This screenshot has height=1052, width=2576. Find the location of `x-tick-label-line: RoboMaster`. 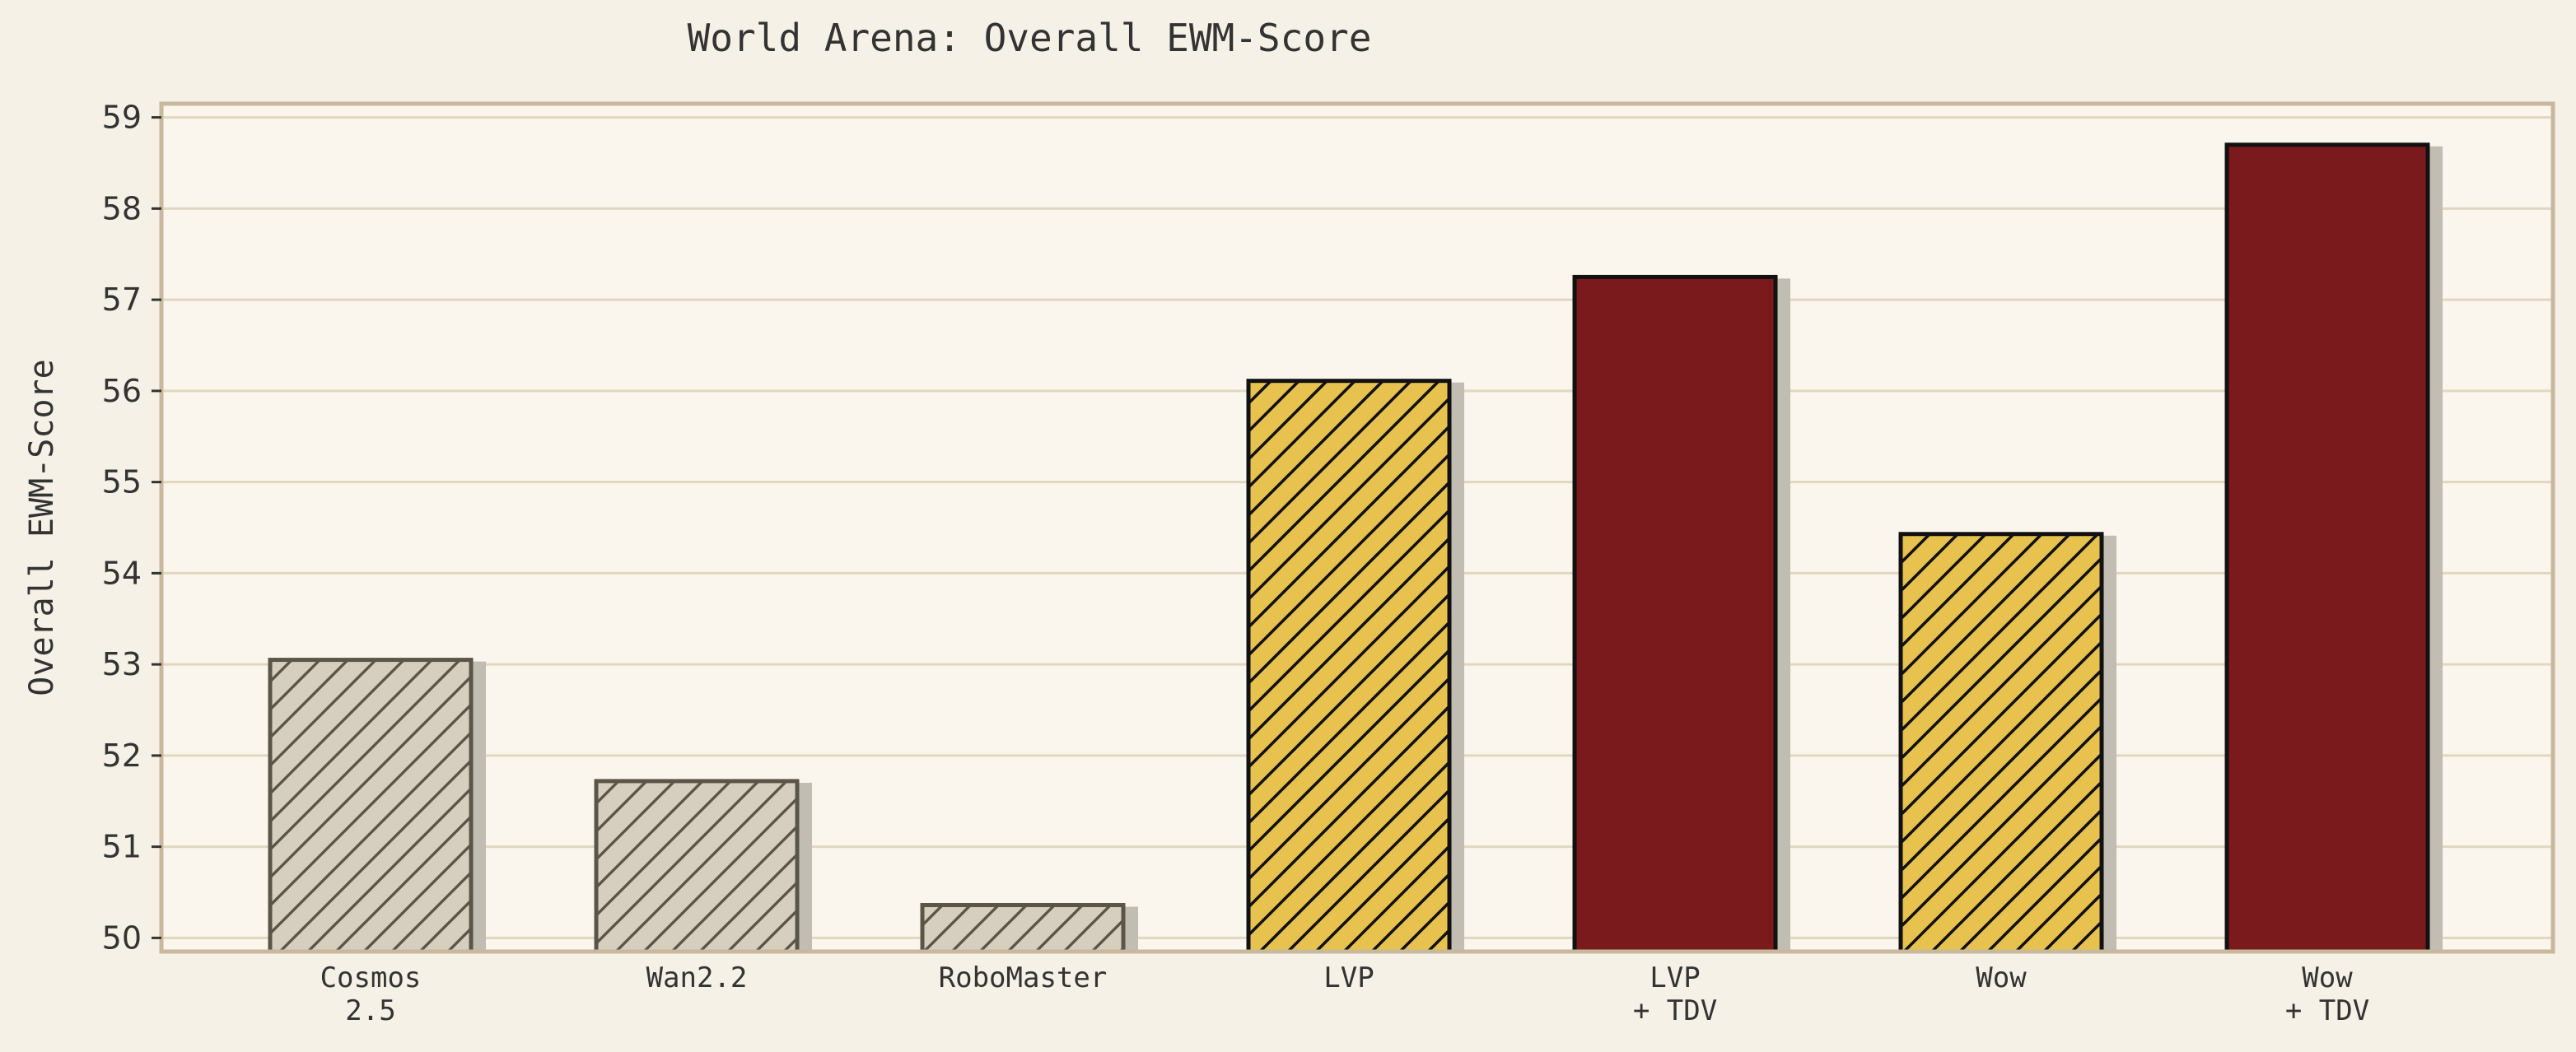

x-tick-label-line: RoboMaster is located at coordinates (1023, 977).